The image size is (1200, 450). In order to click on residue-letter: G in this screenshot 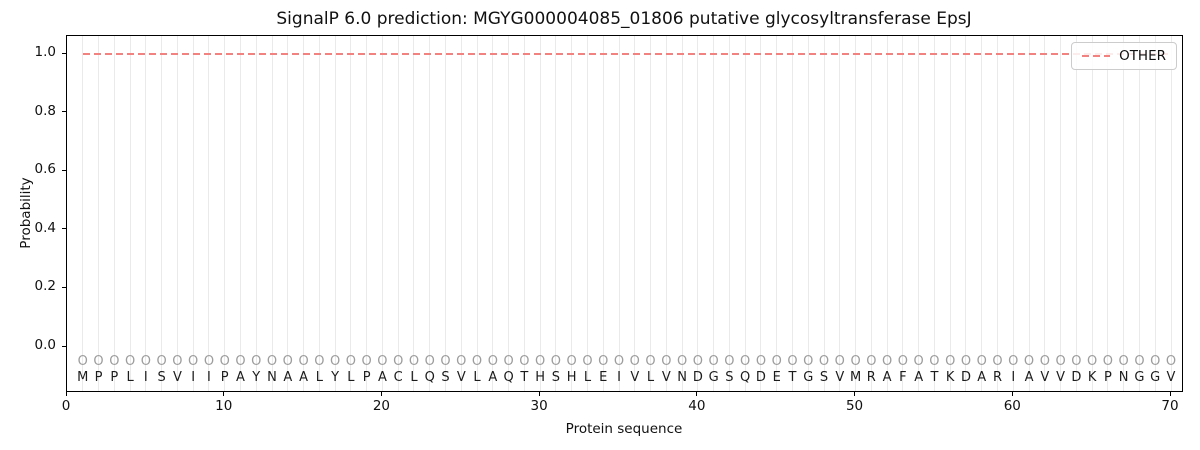, I will do `click(1155, 377)`.